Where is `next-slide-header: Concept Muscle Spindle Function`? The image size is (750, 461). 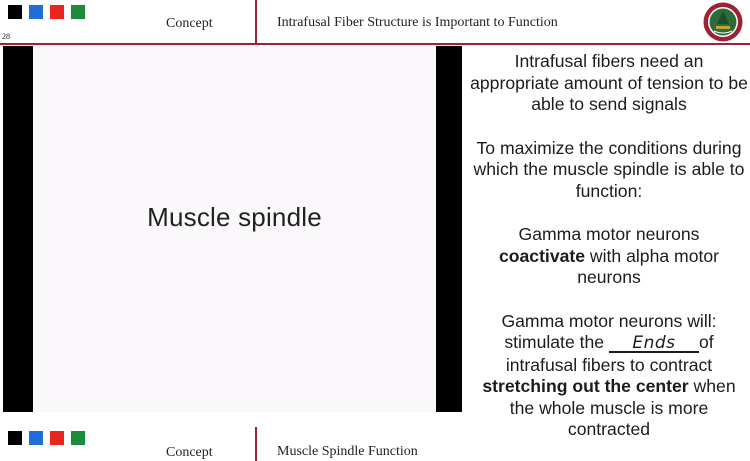 next-slide-header: Concept Muscle Spindle Function is located at coordinates (234, 444).